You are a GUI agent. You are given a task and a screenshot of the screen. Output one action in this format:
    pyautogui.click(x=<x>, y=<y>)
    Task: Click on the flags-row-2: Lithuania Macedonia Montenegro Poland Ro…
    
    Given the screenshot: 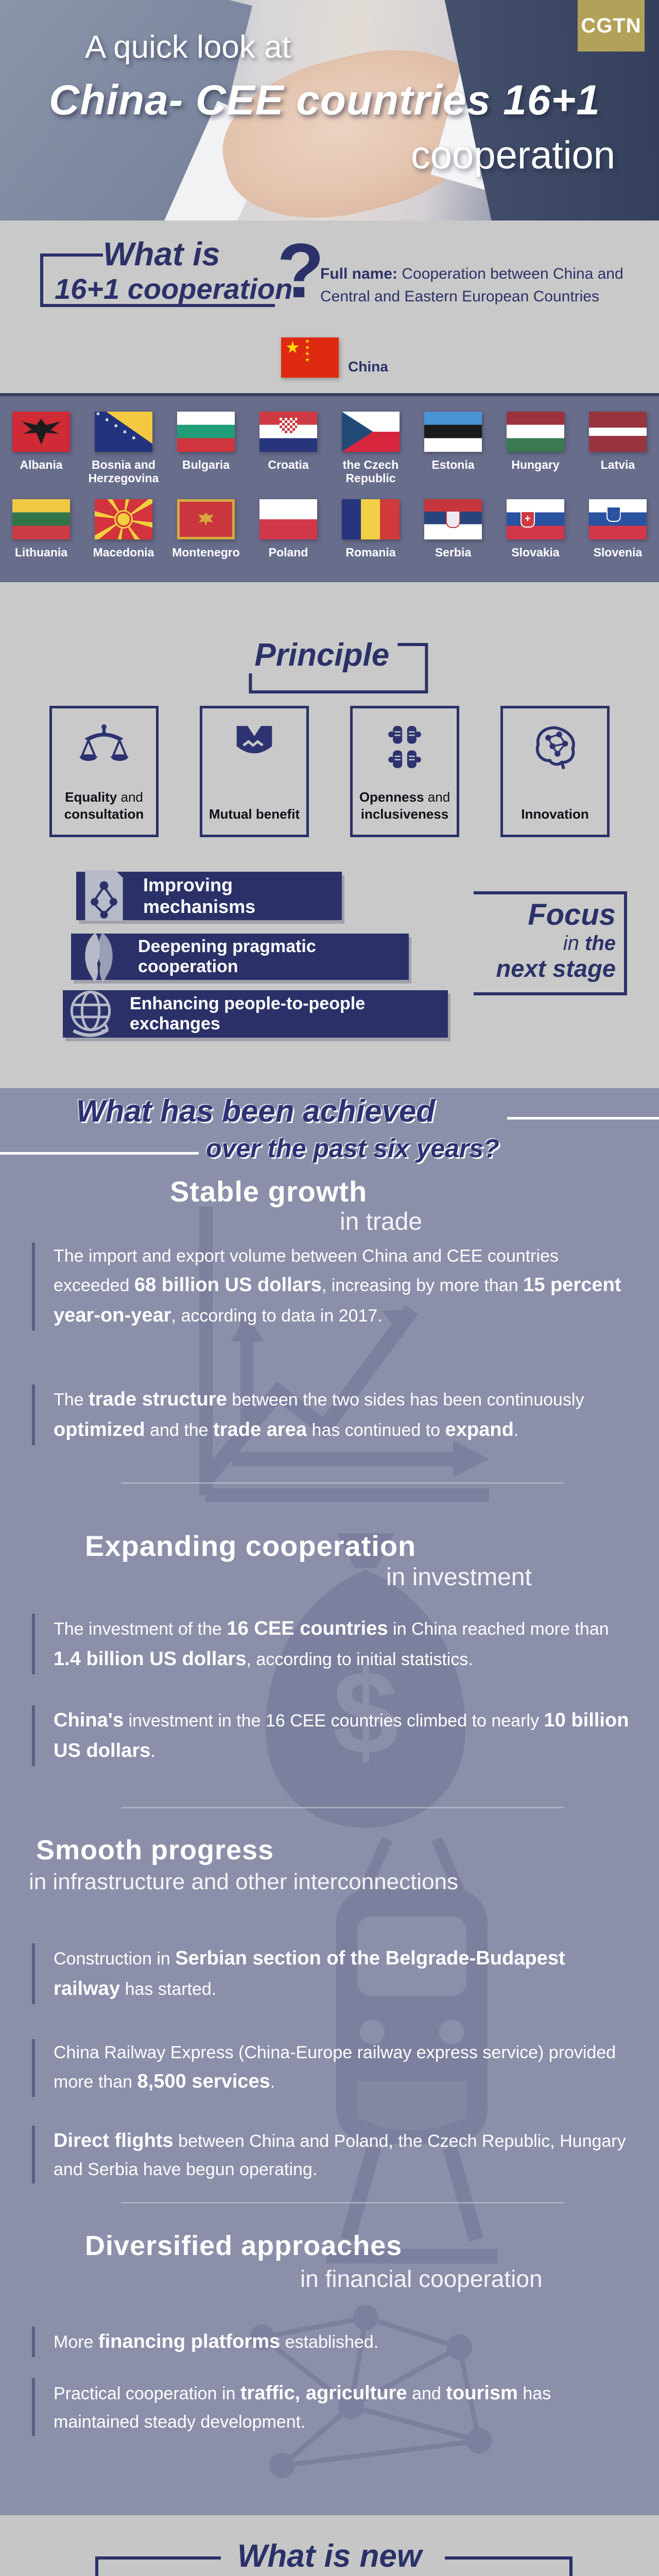 What is the action you would take?
    pyautogui.click(x=329, y=530)
    